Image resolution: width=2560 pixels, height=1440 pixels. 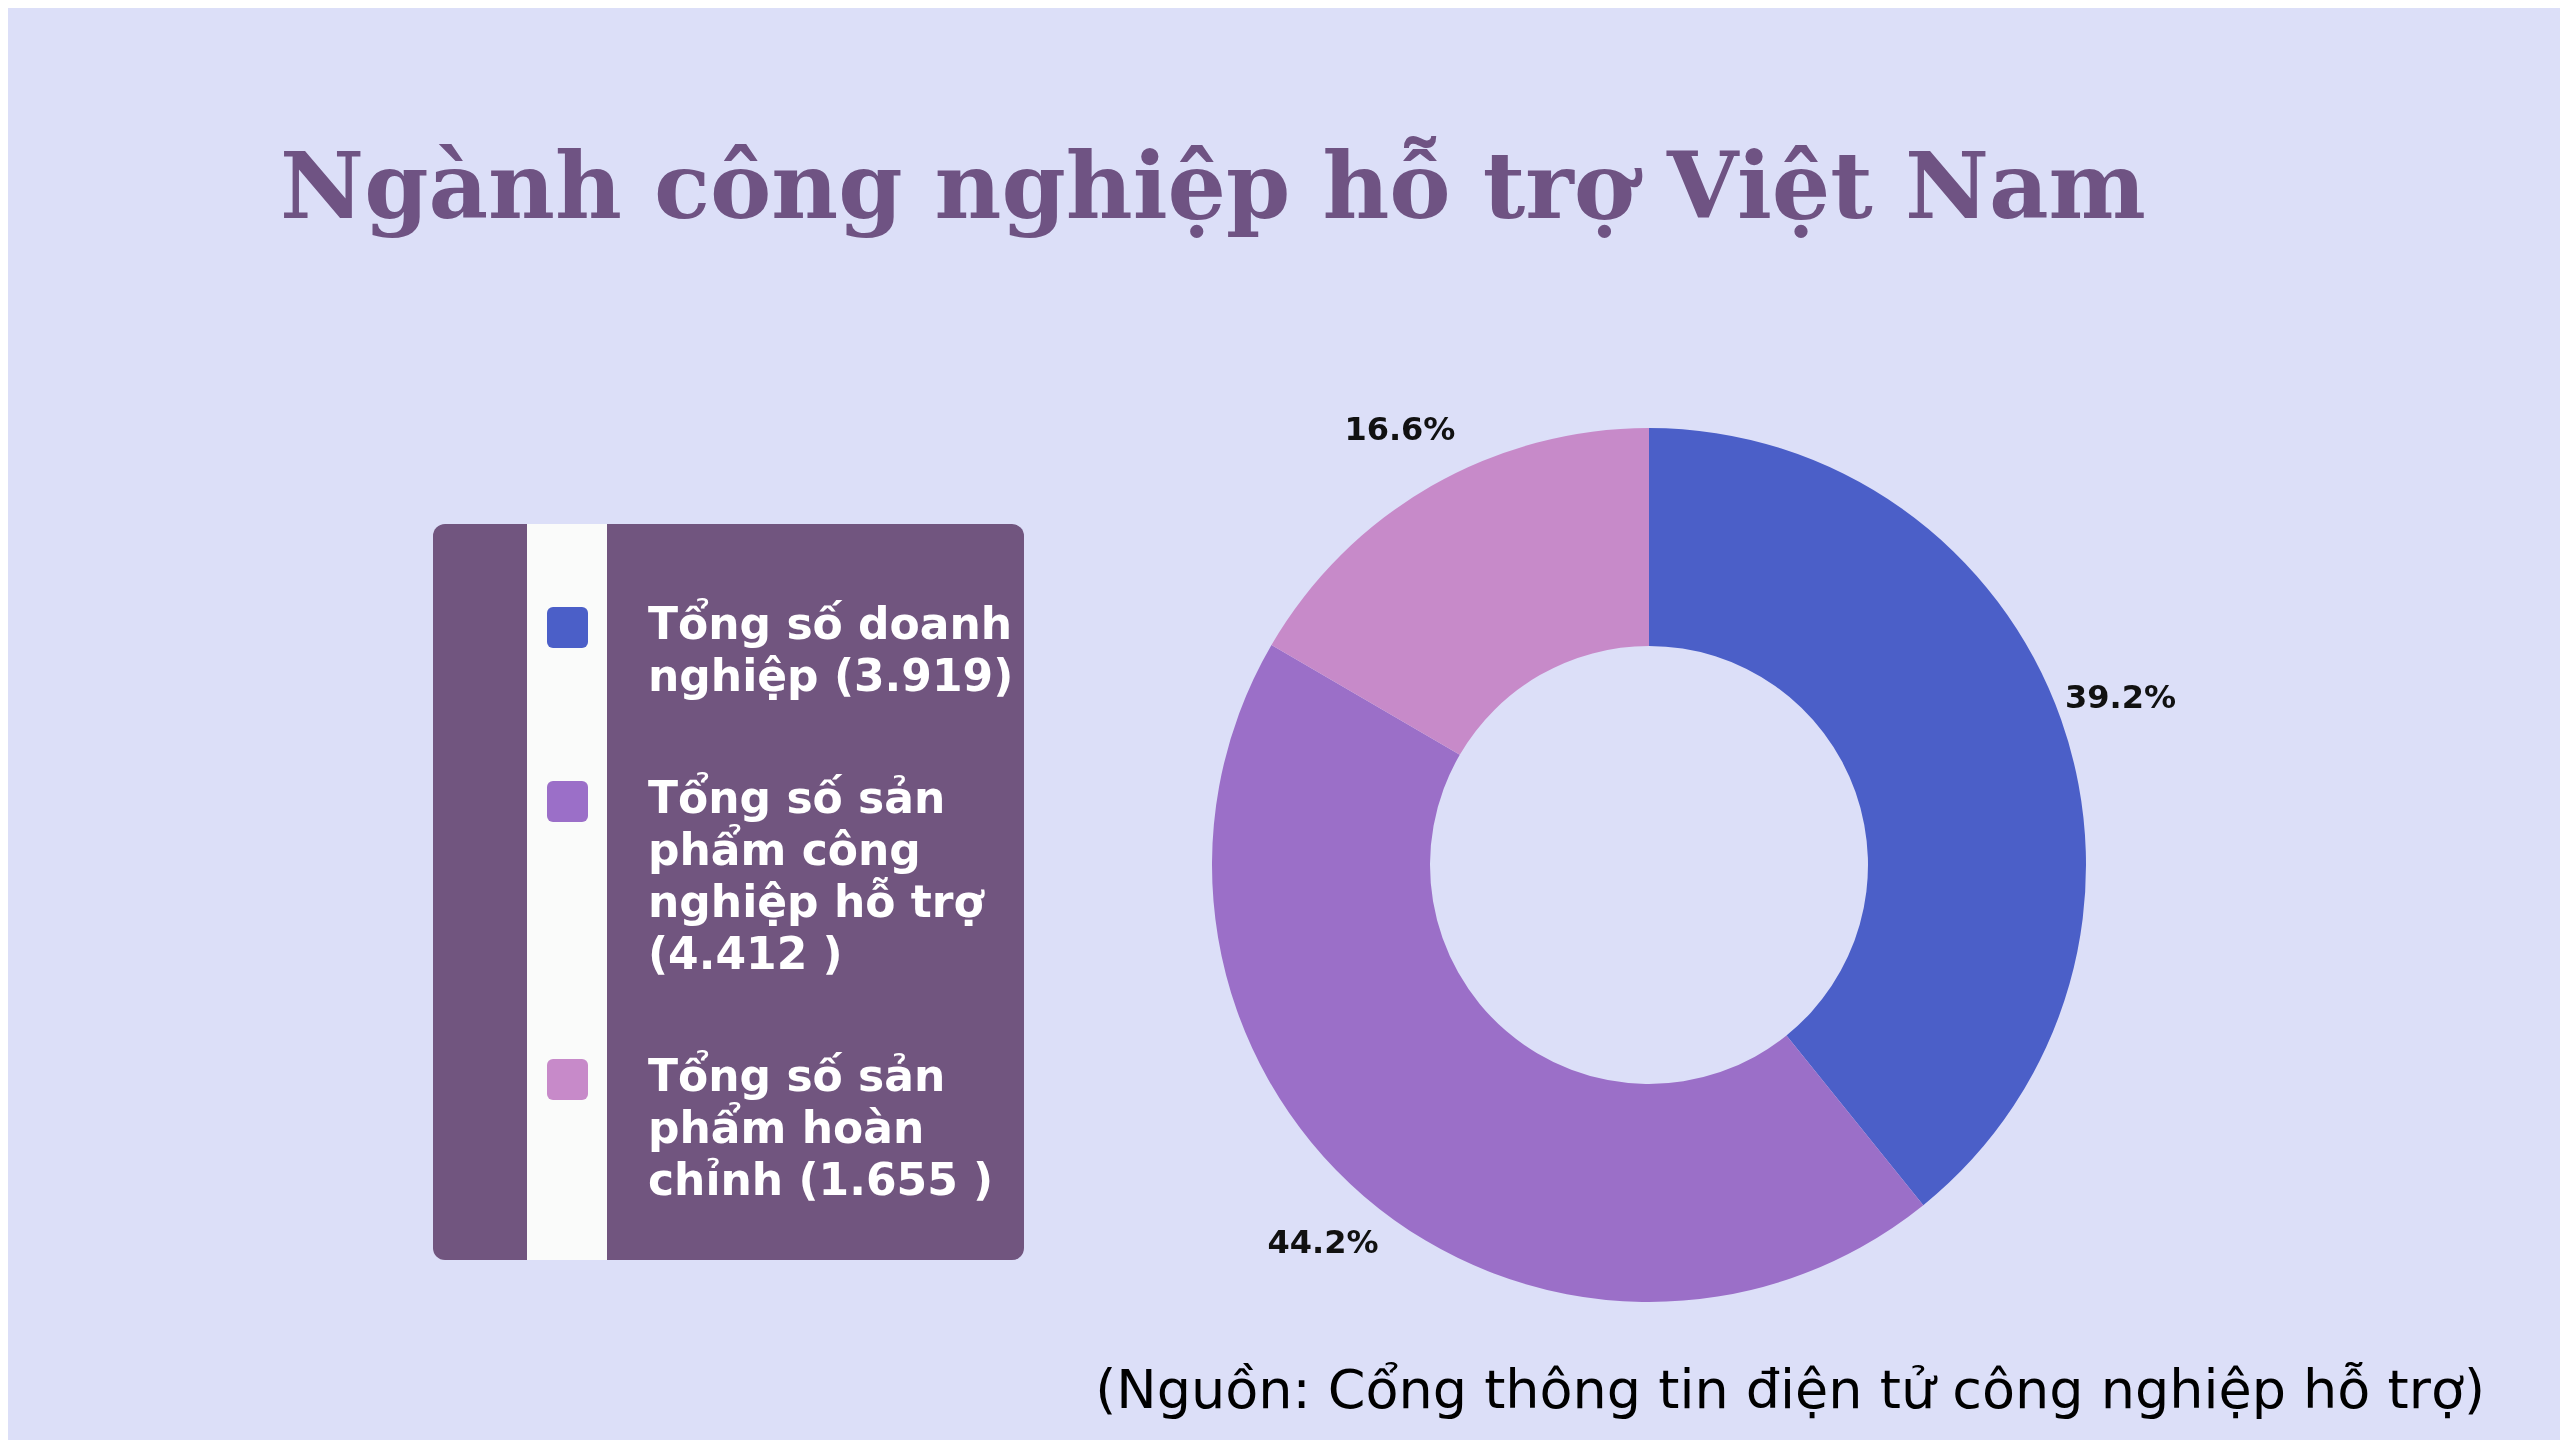 I want to click on data-label: 44.2%, so click(x=1323, y=1242).